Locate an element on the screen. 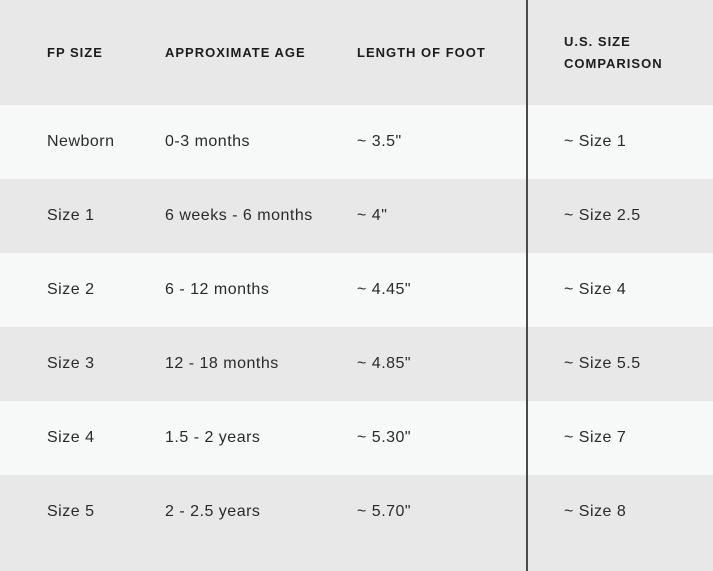 The height and width of the screenshot is (571, 713). cell-us-size: ~ Size 5.5 is located at coordinates (602, 363).